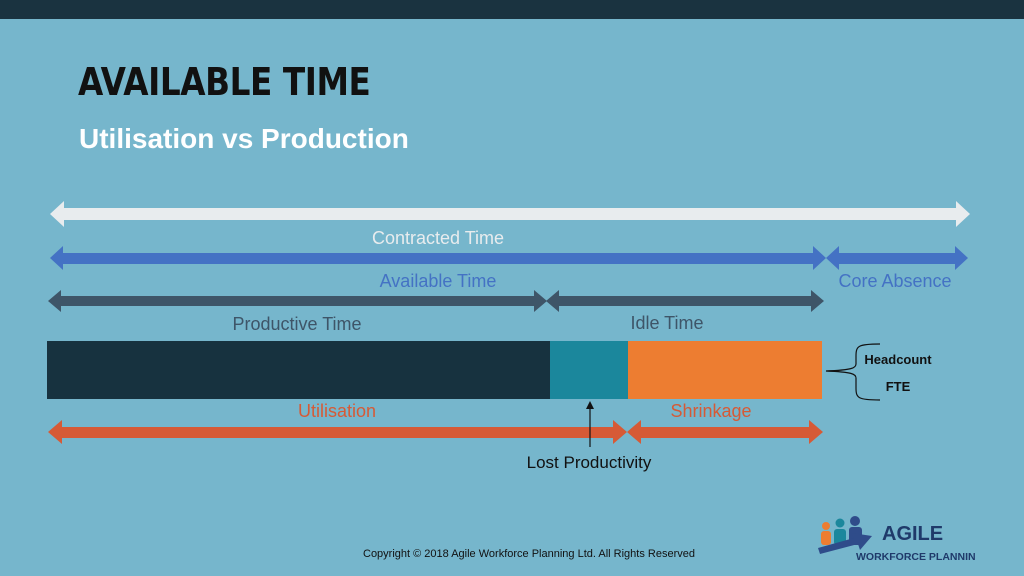 This screenshot has height=576, width=1024. Describe the element at coordinates (589, 370) in the screenshot. I see `lost-productivity-block` at that location.